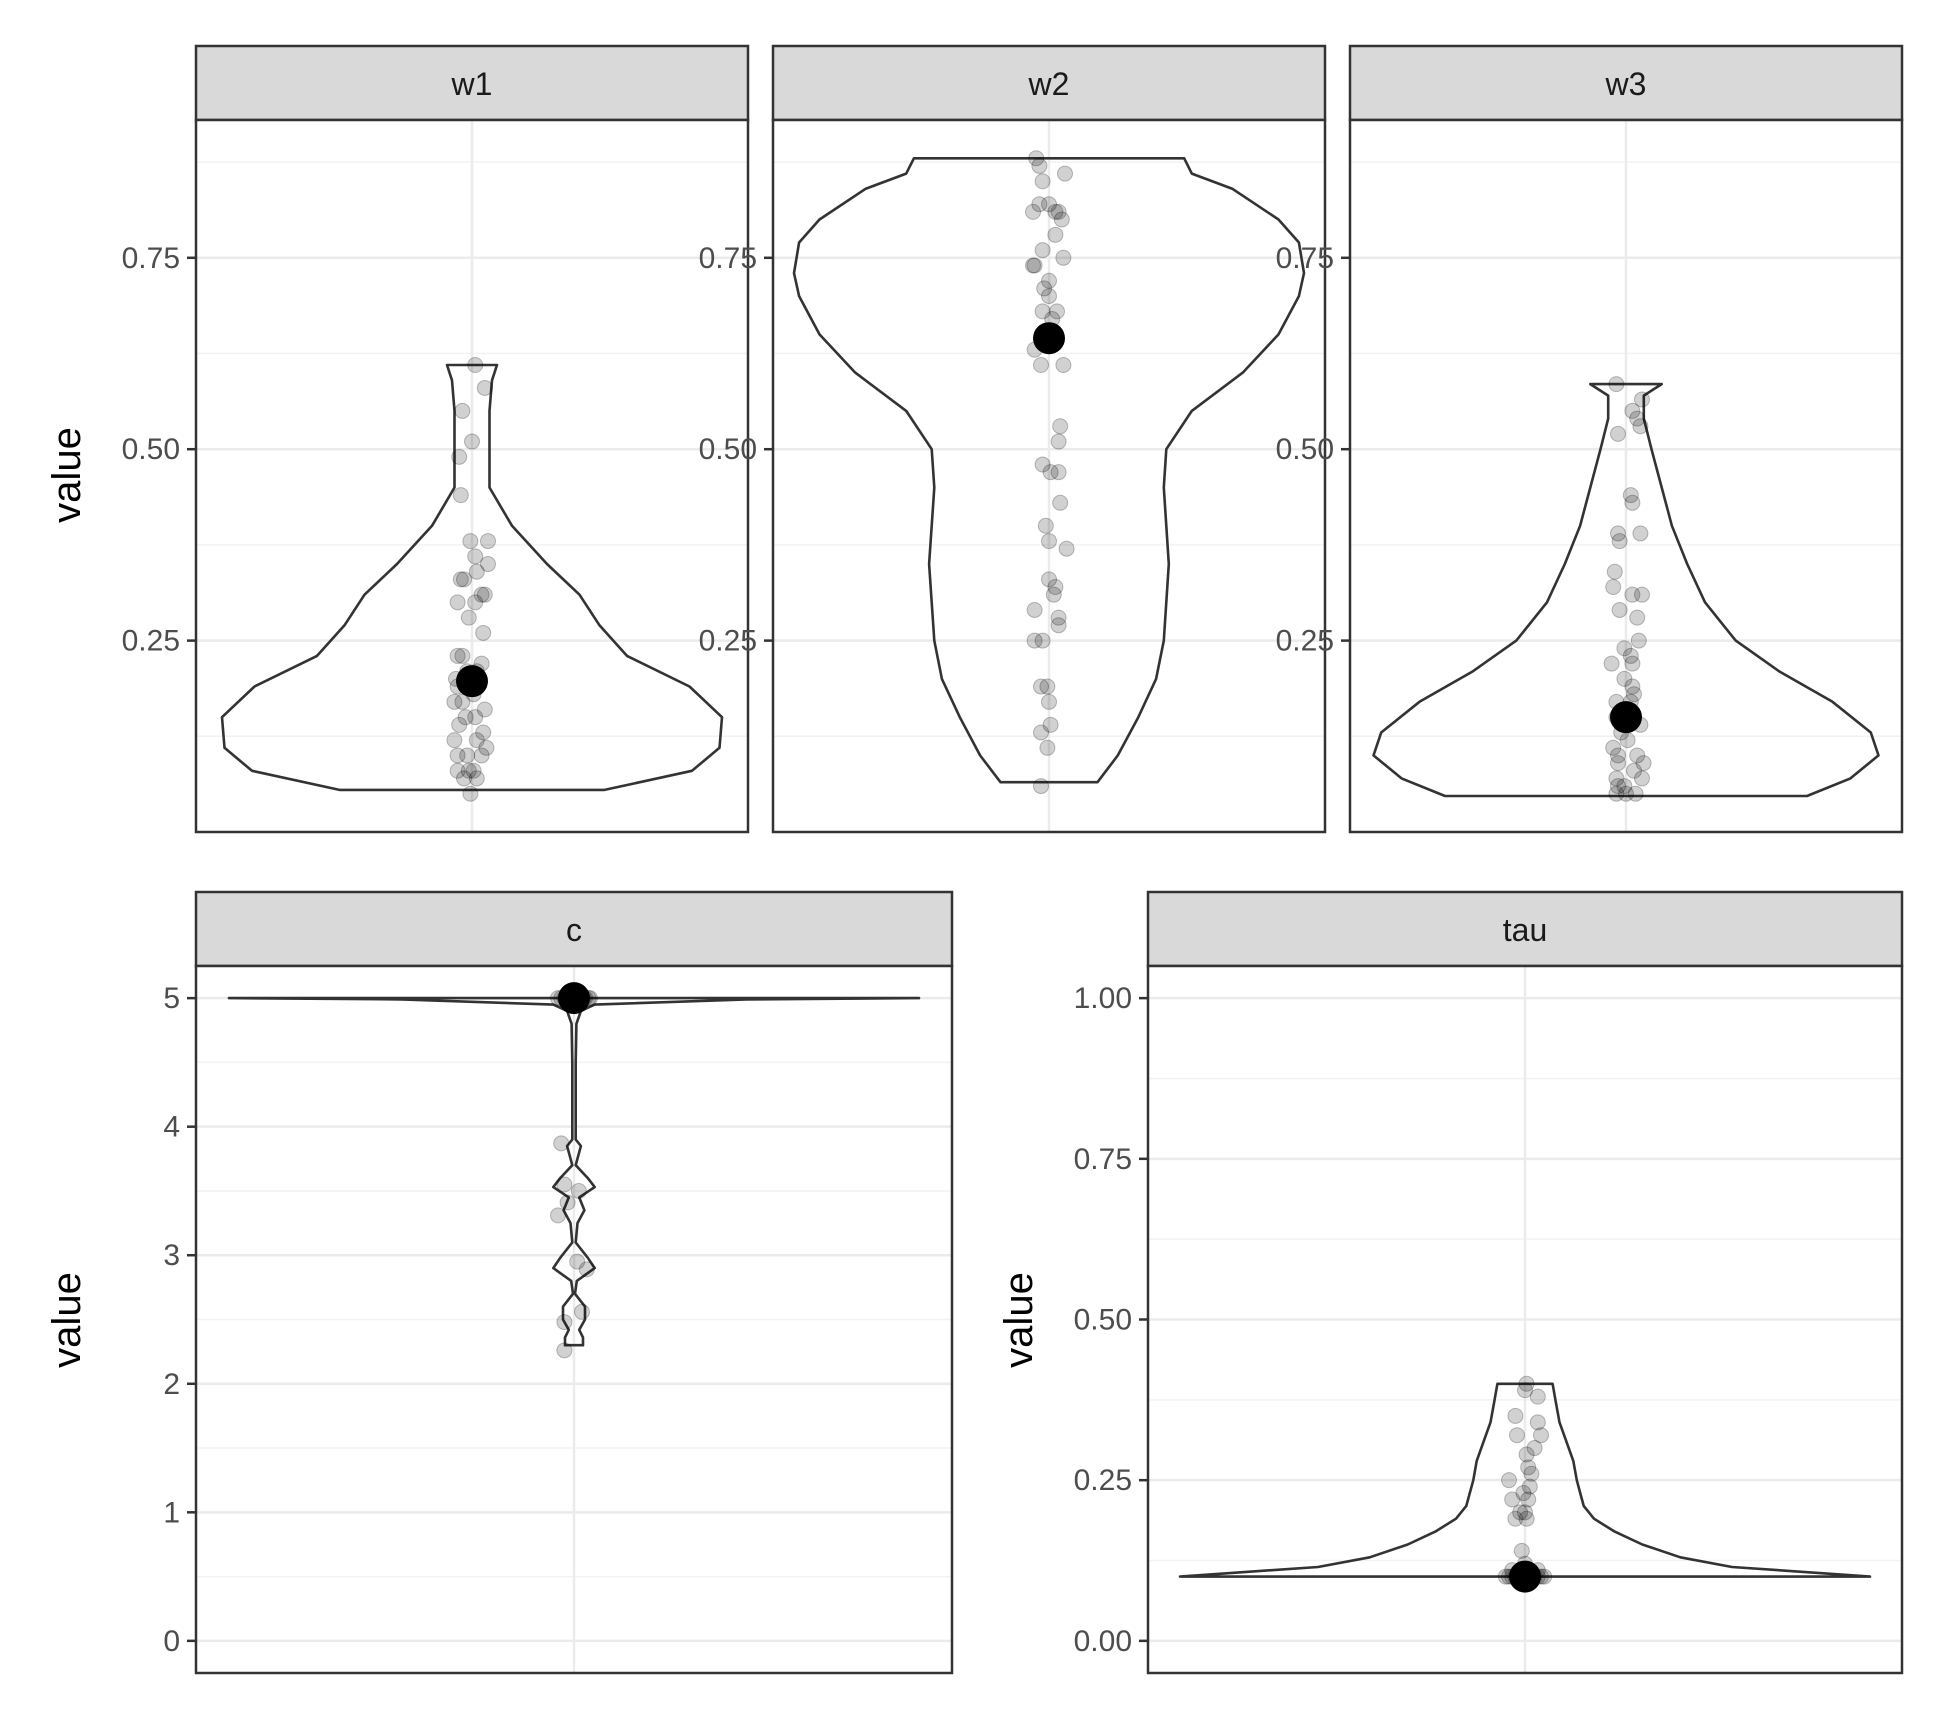  What do you see at coordinates (171, 1641) in the screenshot?
I see `y-tick-label: 0` at bounding box center [171, 1641].